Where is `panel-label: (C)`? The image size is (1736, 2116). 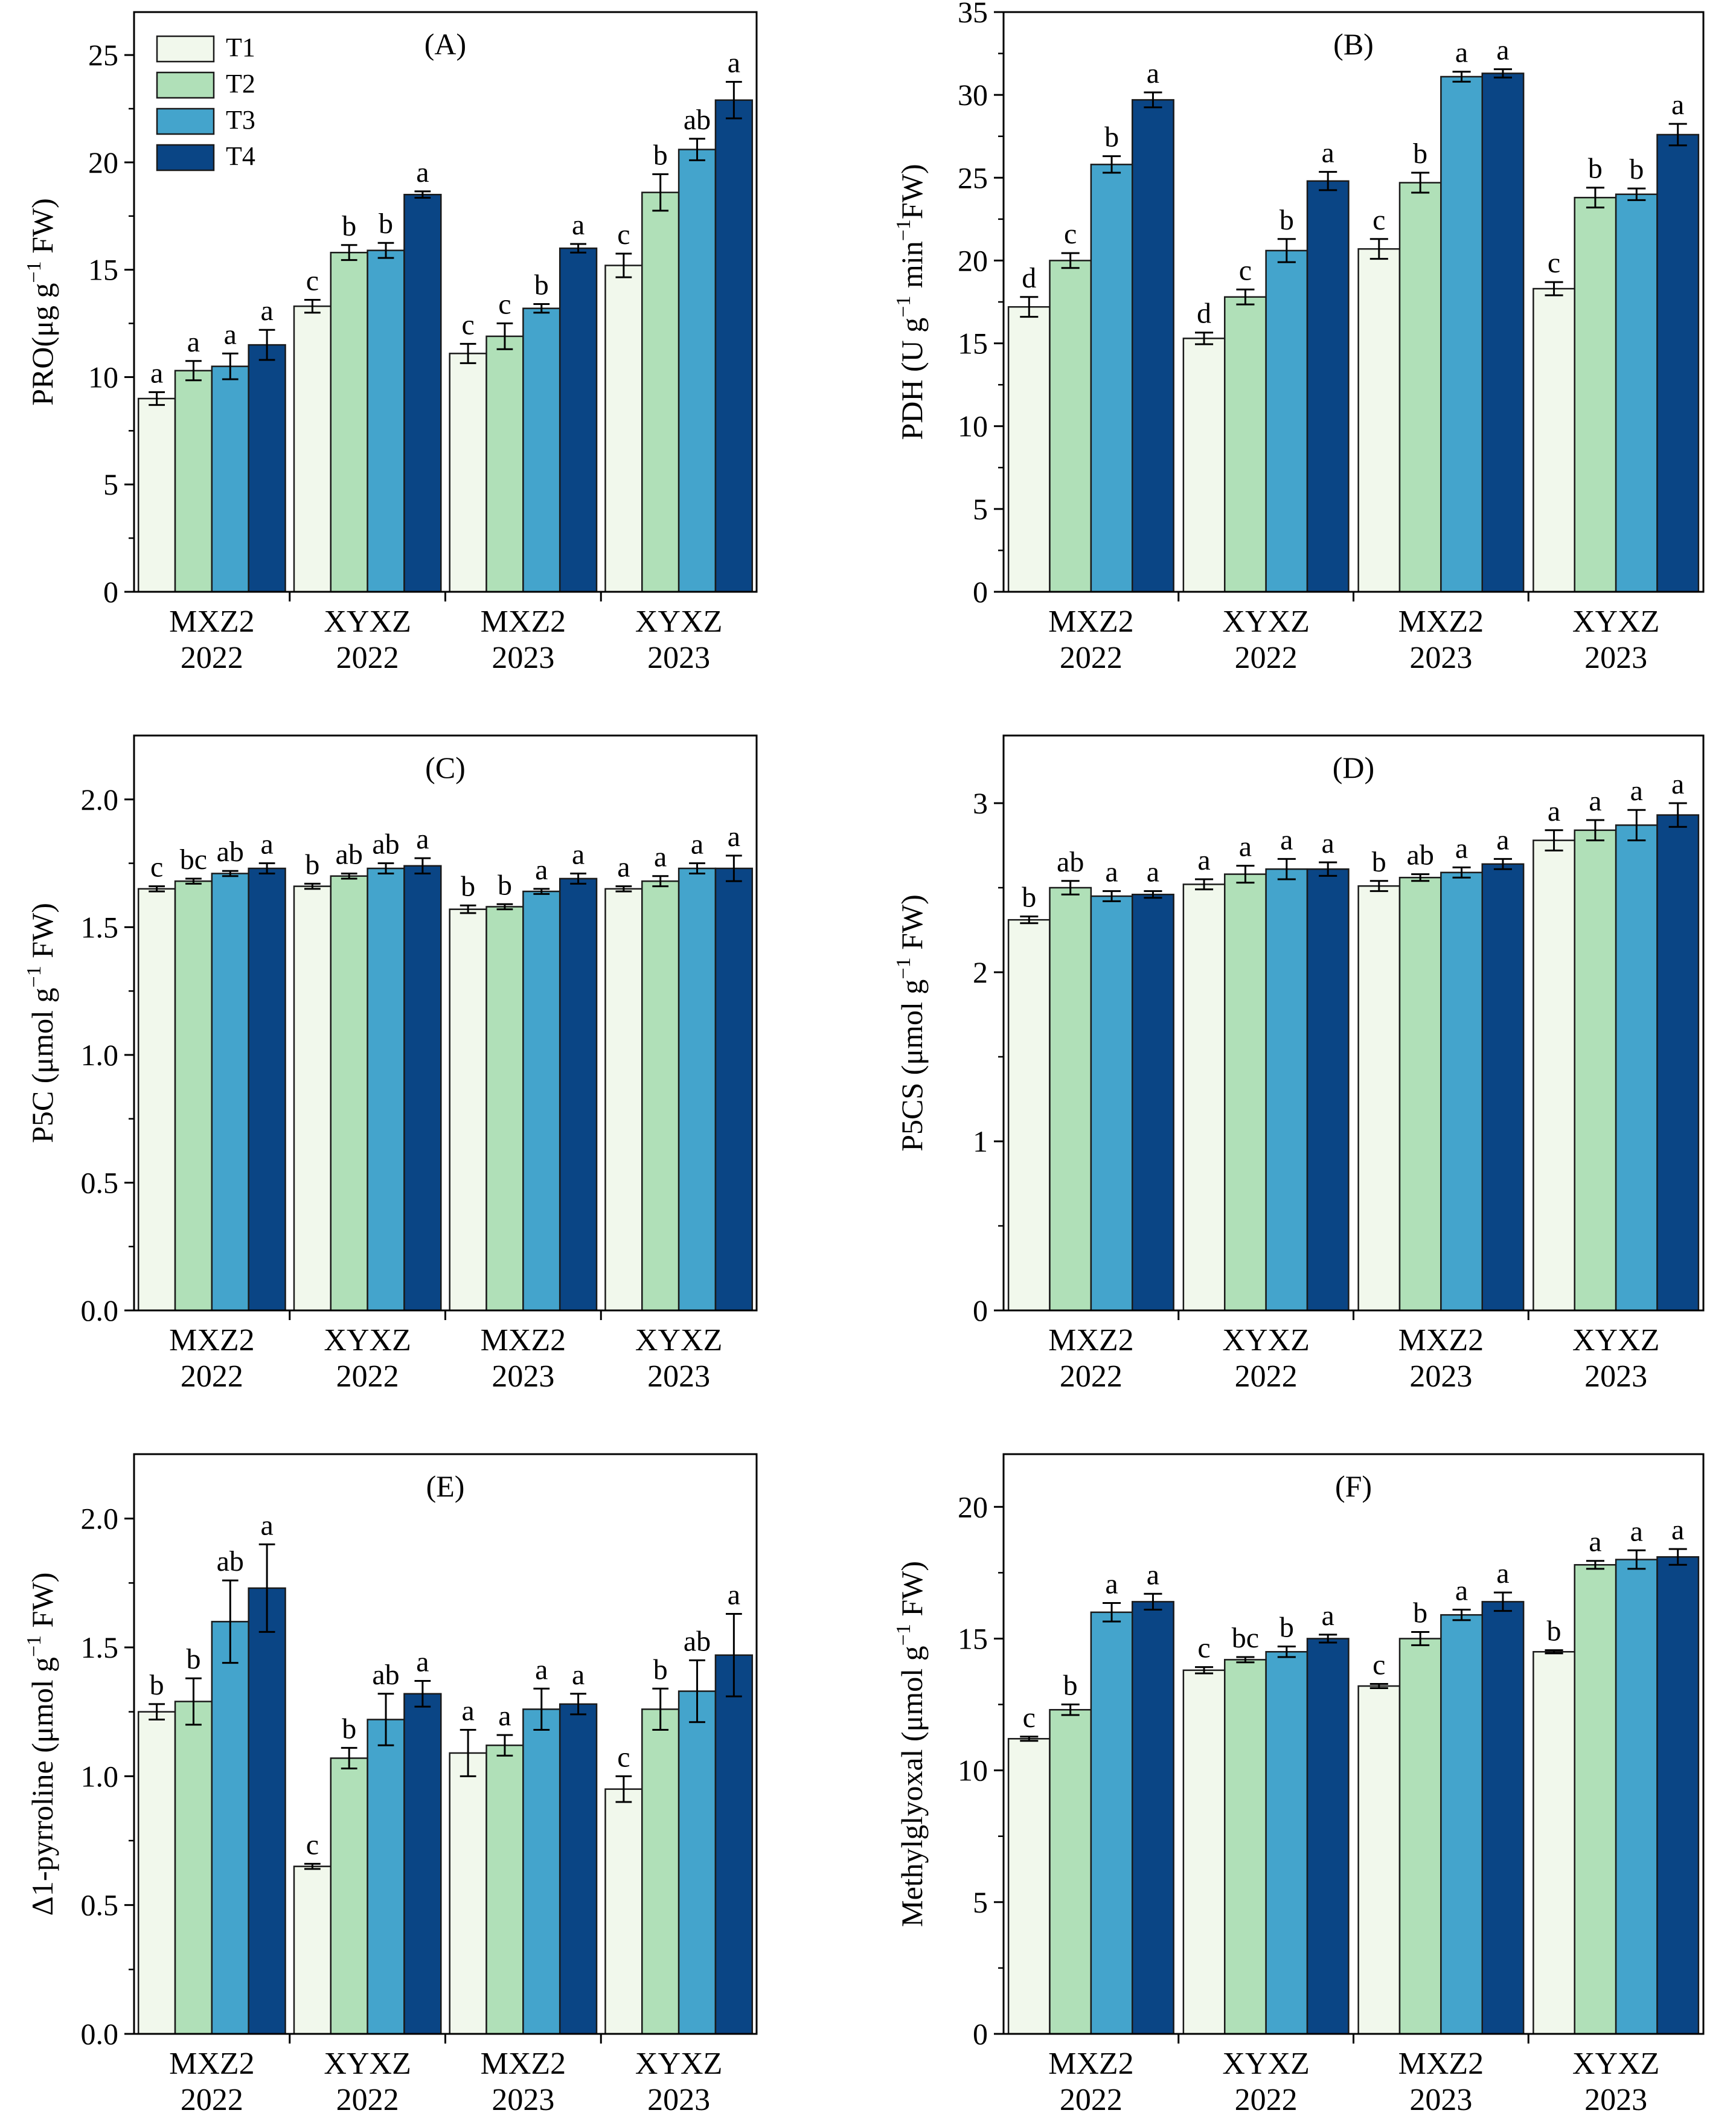
panel-label: (C) is located at coordinates (445, 767).